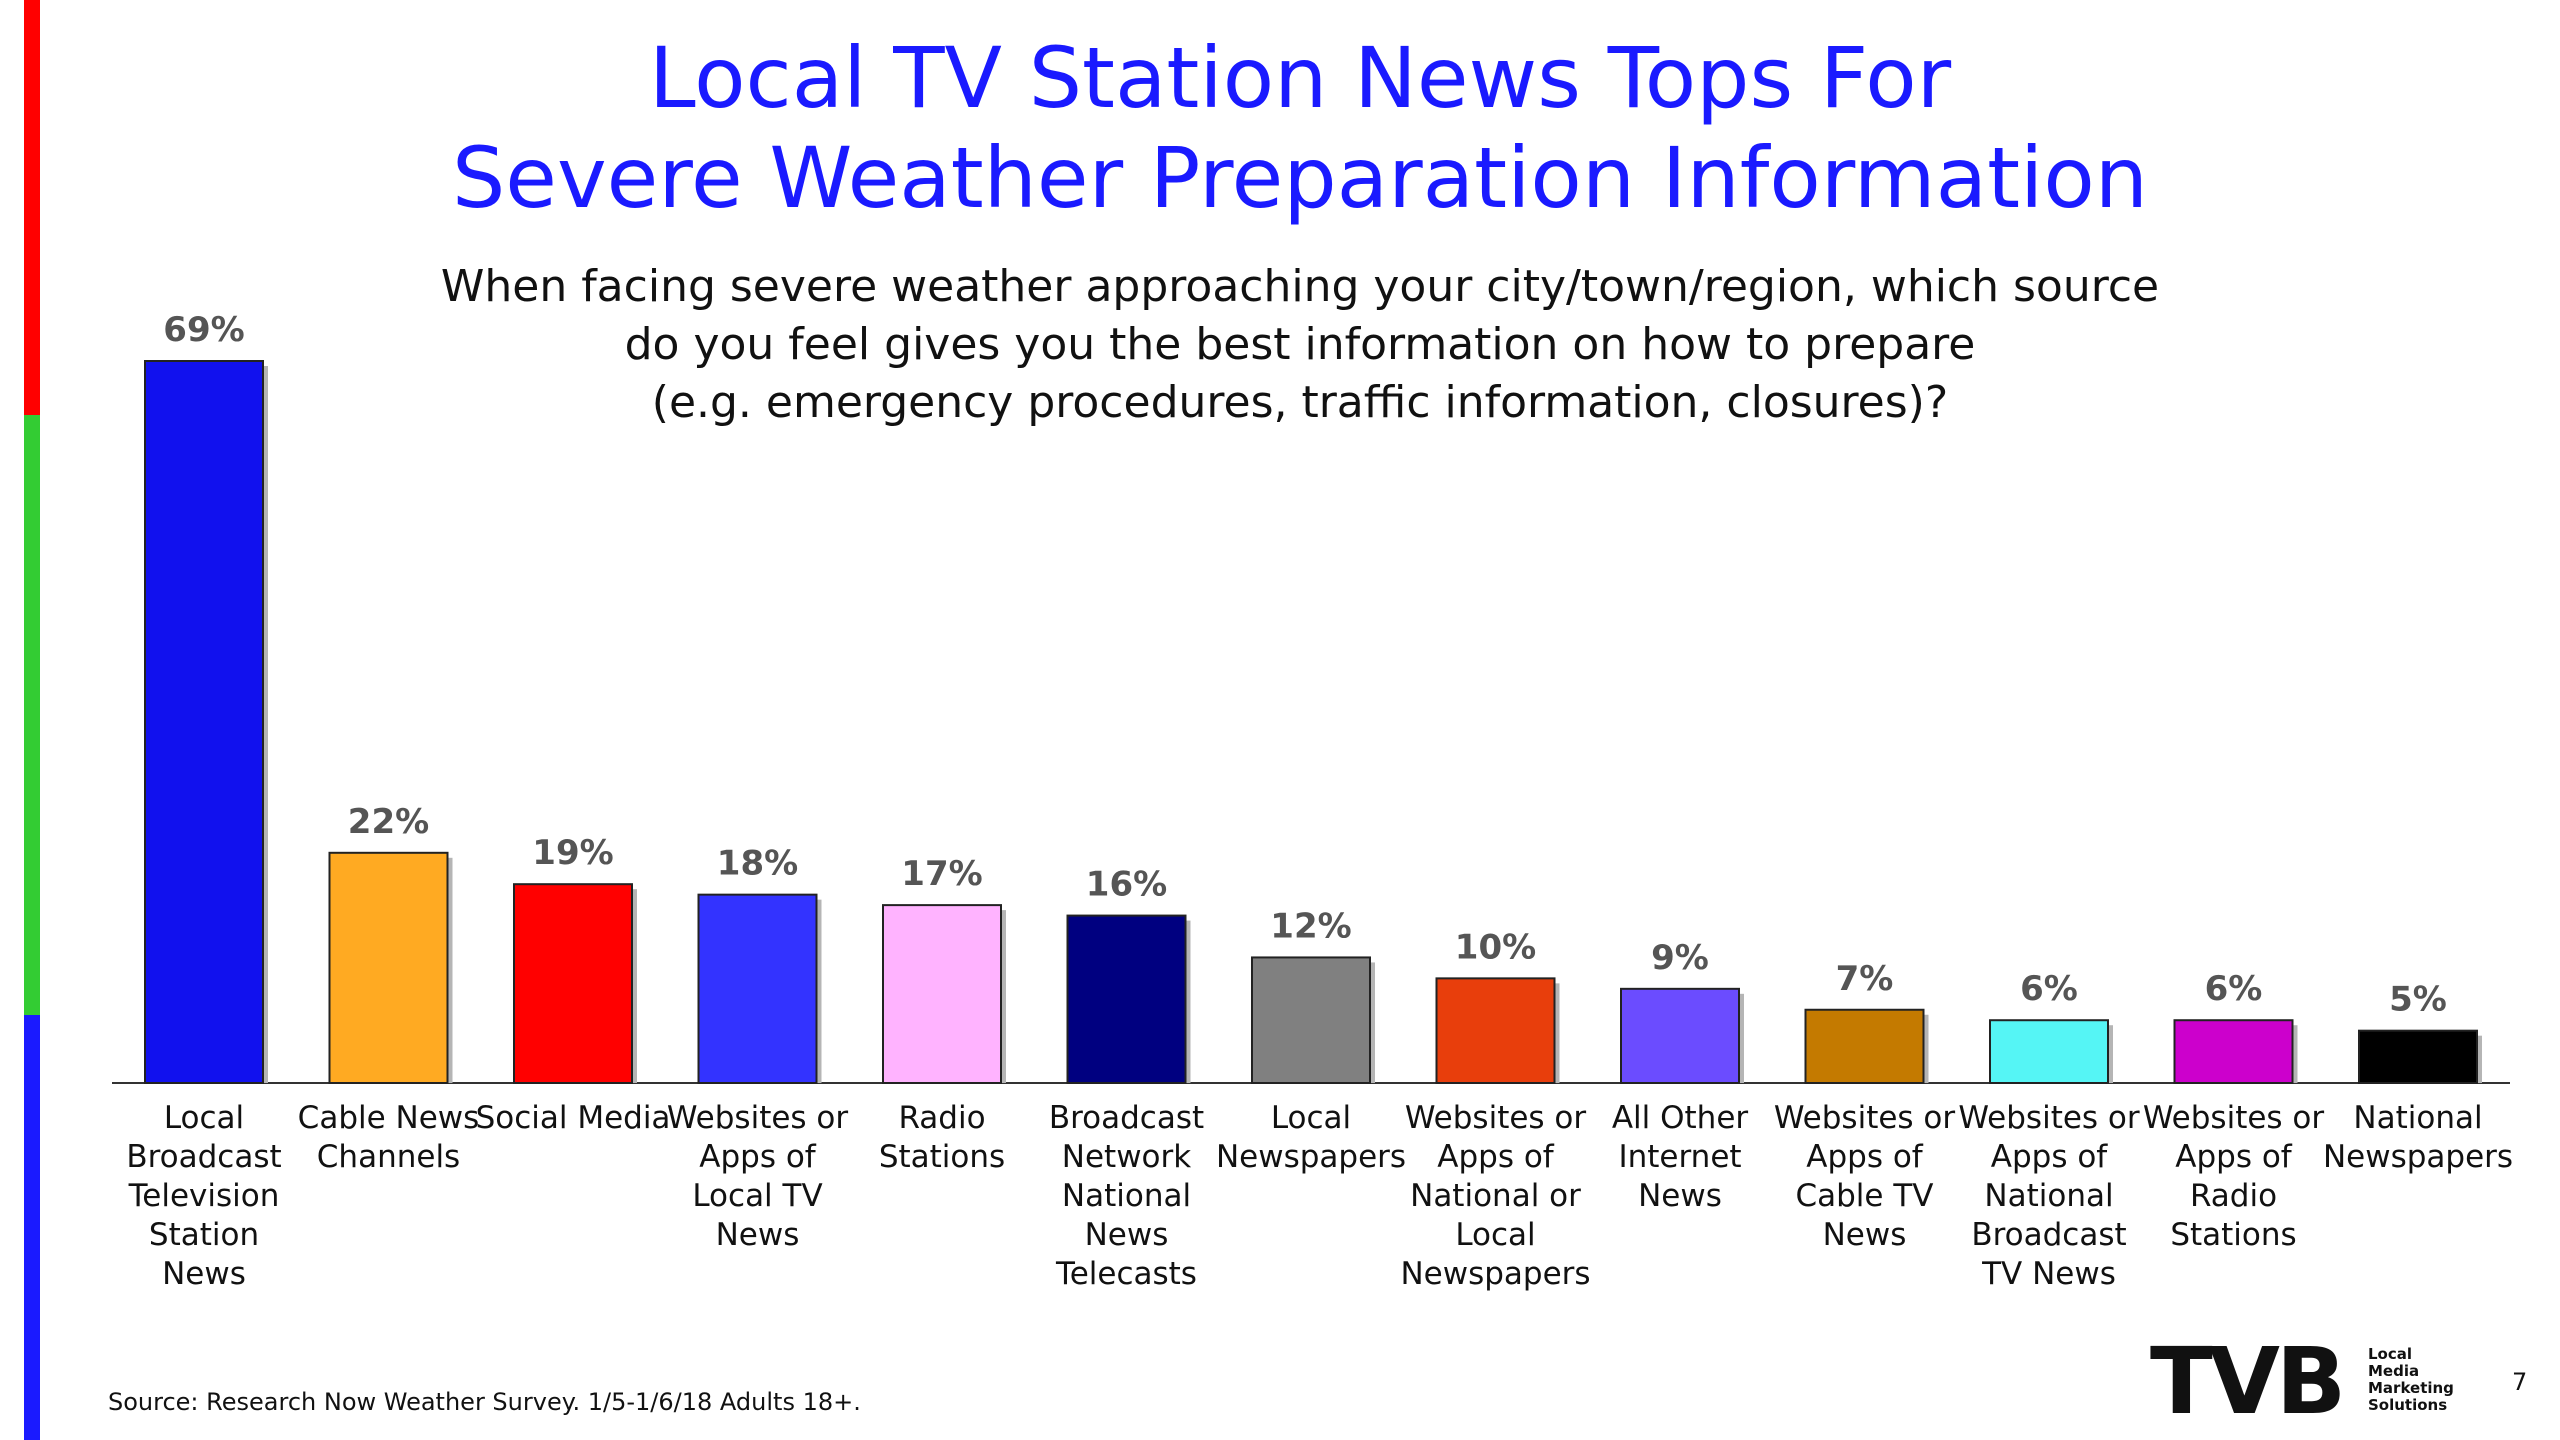 This screenshot has height=1440, width=2560. What do you see at coordinates (204, 1196) in the screenshot?
I see `category-label-line: Television` at bounding box center [204, 1196].